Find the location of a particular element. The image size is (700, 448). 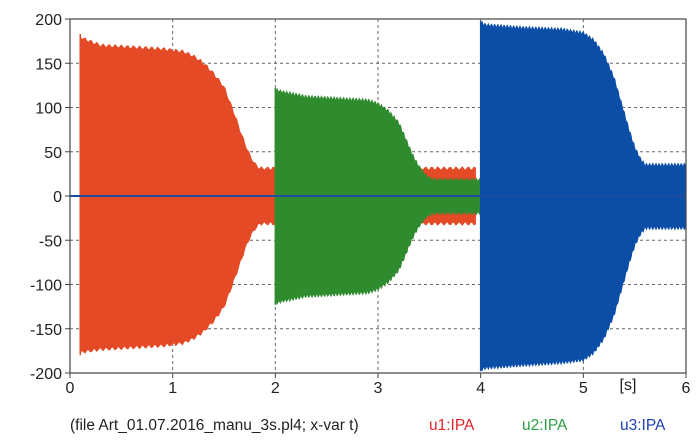

y-tick-label: 150 is located at coordinates (48, 64).